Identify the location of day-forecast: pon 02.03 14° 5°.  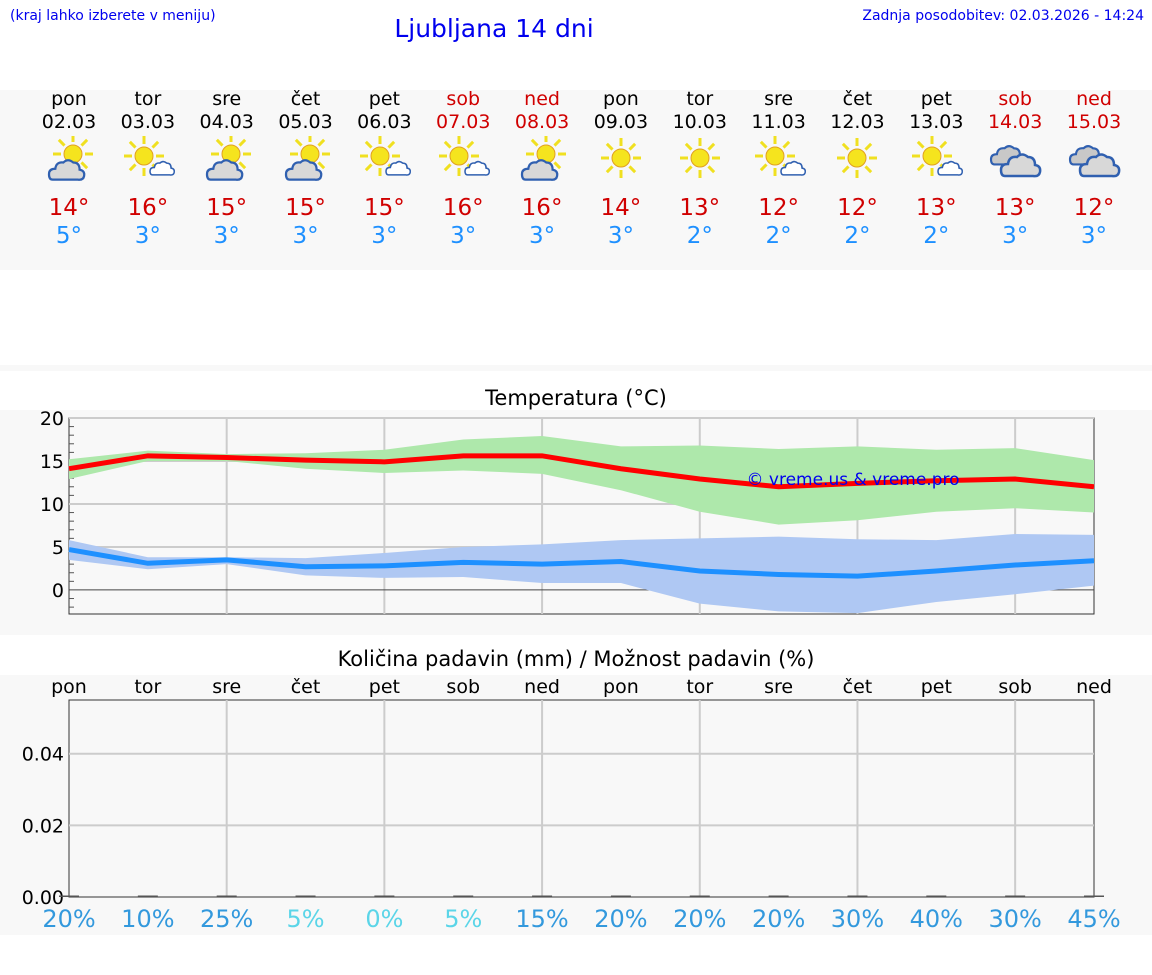
(69, 169).